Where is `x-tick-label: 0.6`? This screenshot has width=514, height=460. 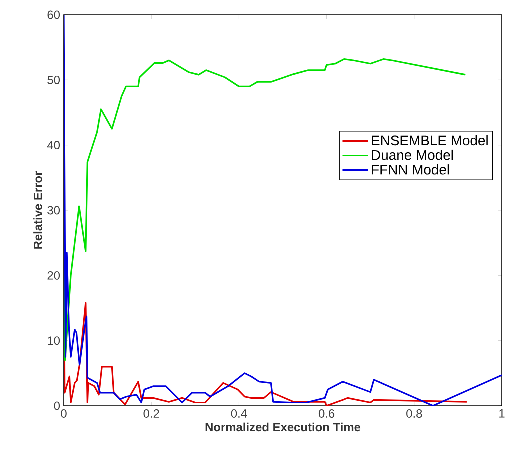
x-tick-label: 0.6 is located at coordinates (326, 414).